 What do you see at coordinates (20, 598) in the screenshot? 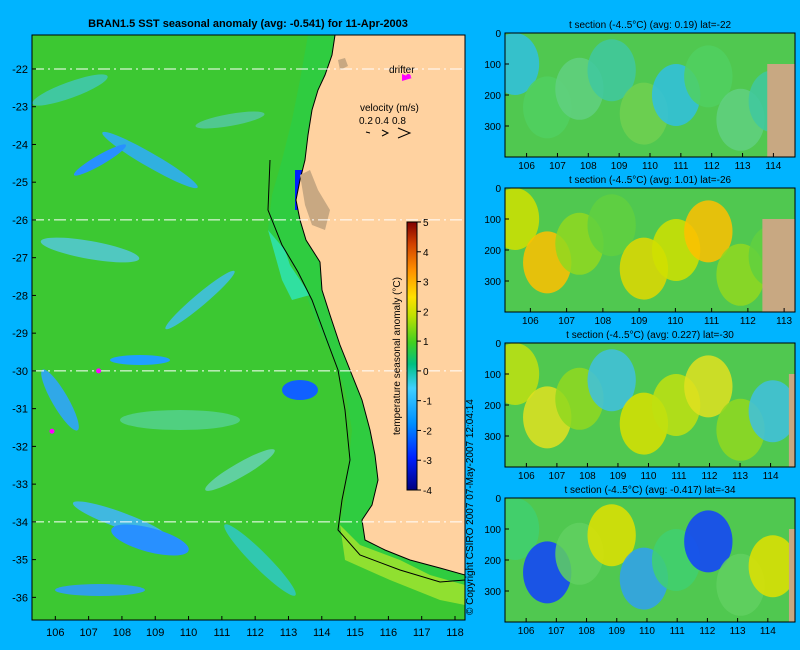
I see `map-y-tick-label: -36` at bounding box center [20, 598].